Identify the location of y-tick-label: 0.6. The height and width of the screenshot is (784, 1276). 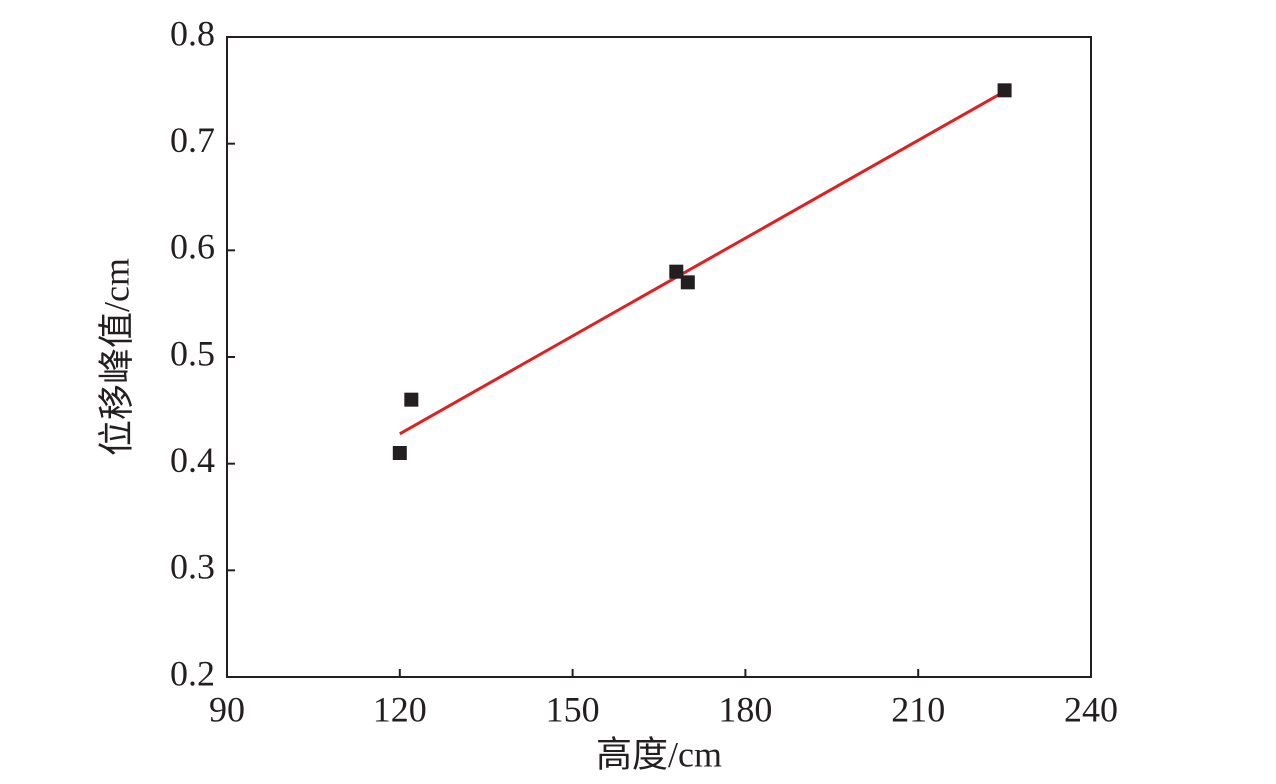
(192, 247).